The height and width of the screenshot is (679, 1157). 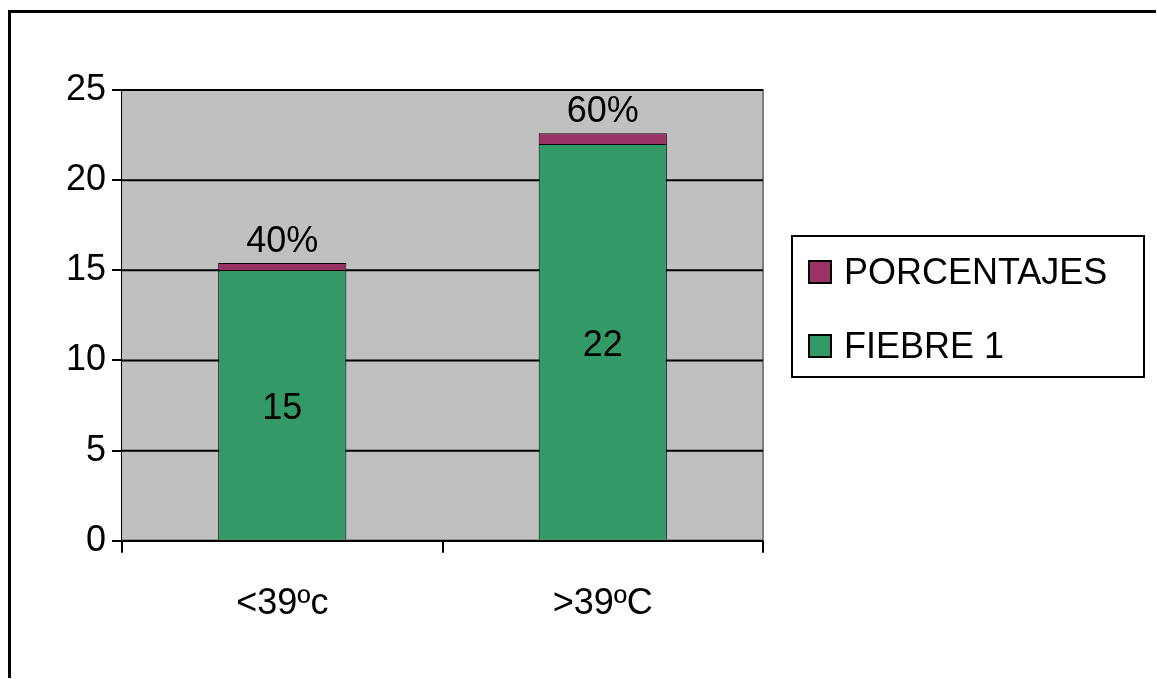 I want to click on data-label: 22, so click(x=602, y=343).